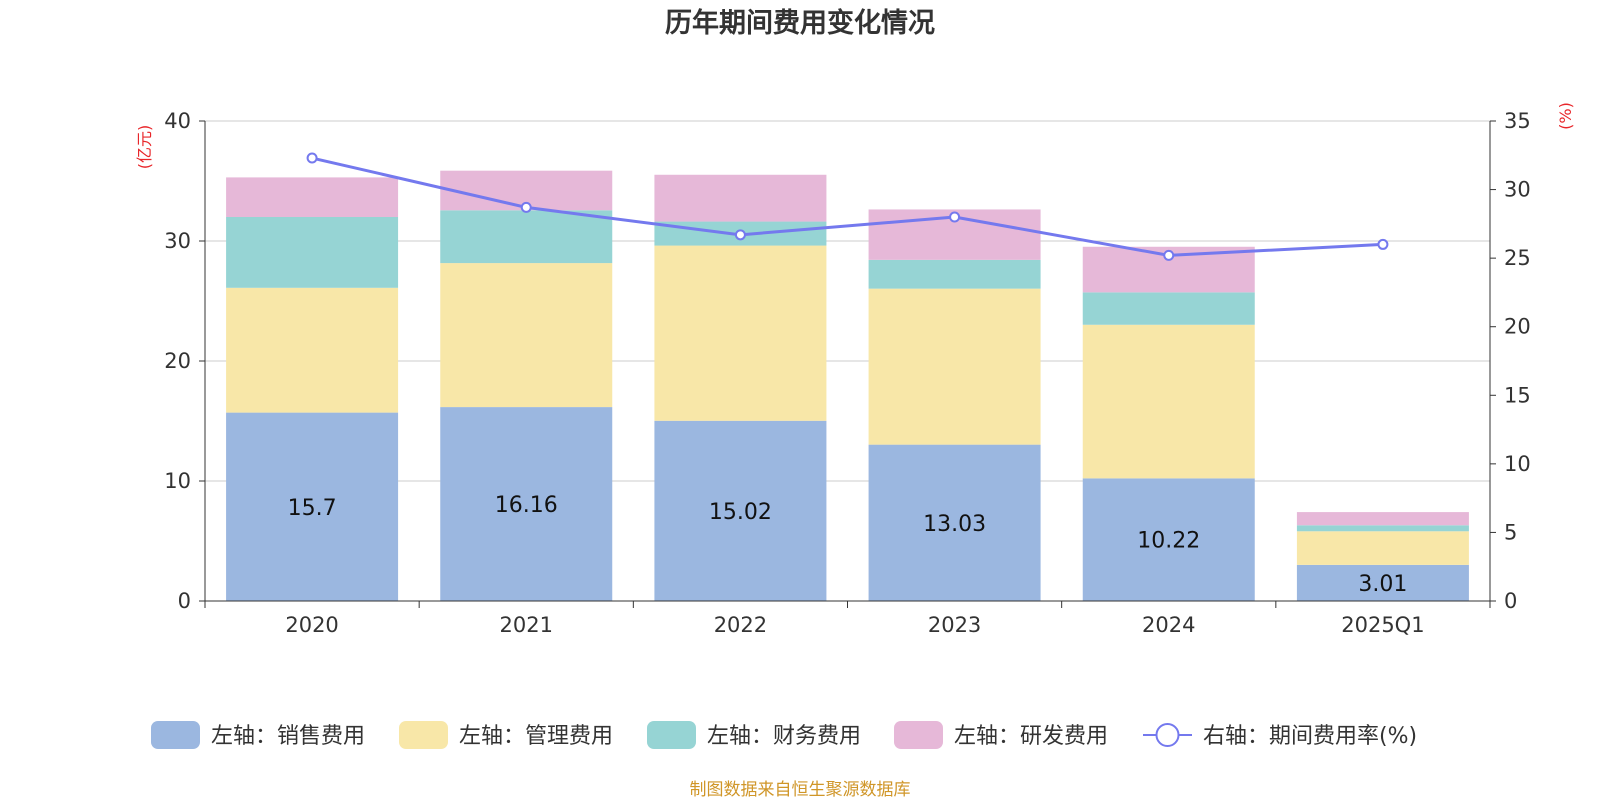  I want to click on chart-title: 历年期间费用变化情况, so click(800, 23).